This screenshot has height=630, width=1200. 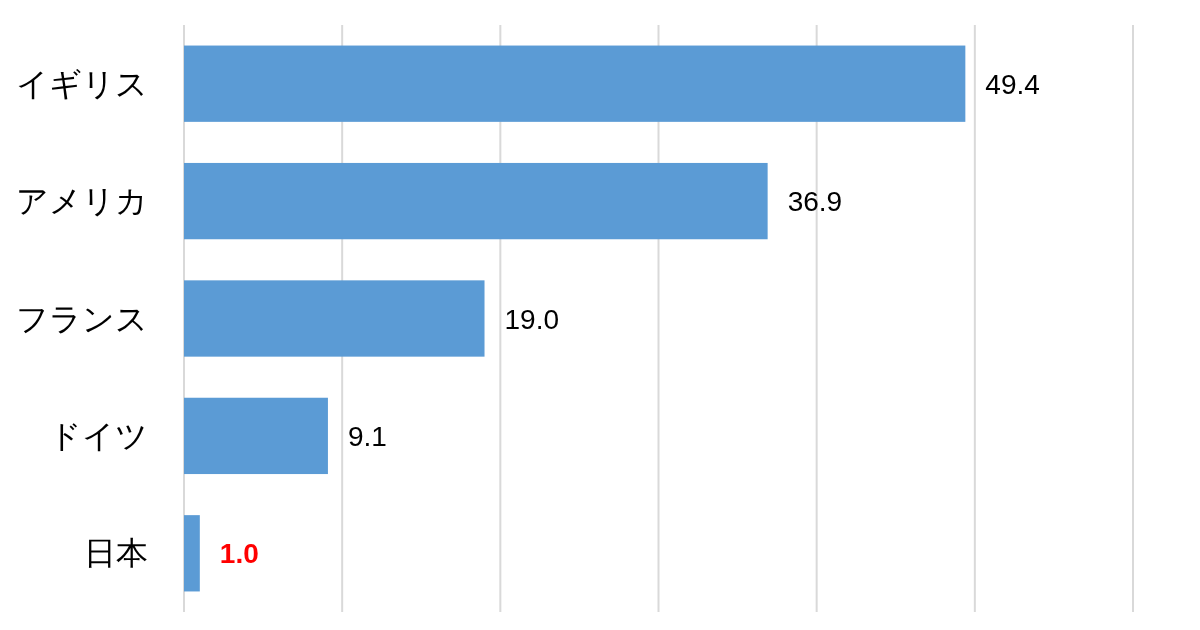 I want to click on data-label: 49.4, so click(x=1012, y=84).